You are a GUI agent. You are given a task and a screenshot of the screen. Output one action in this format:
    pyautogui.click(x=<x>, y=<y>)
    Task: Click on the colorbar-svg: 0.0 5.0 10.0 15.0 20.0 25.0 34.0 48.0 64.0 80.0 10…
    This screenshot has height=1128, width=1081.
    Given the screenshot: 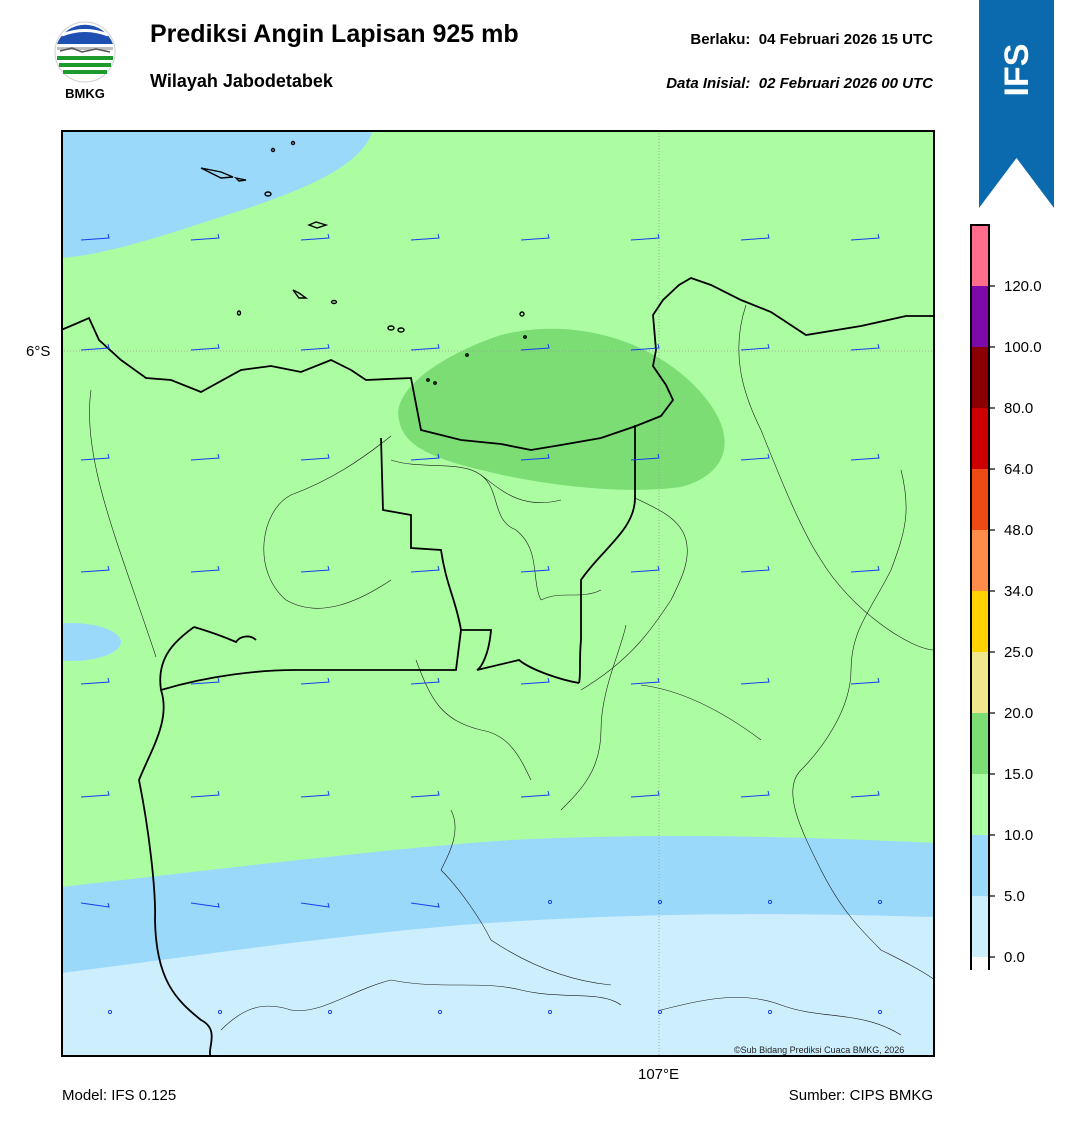 What is the action you would take?
    pyautogui.click(x=1006, y=621)
    